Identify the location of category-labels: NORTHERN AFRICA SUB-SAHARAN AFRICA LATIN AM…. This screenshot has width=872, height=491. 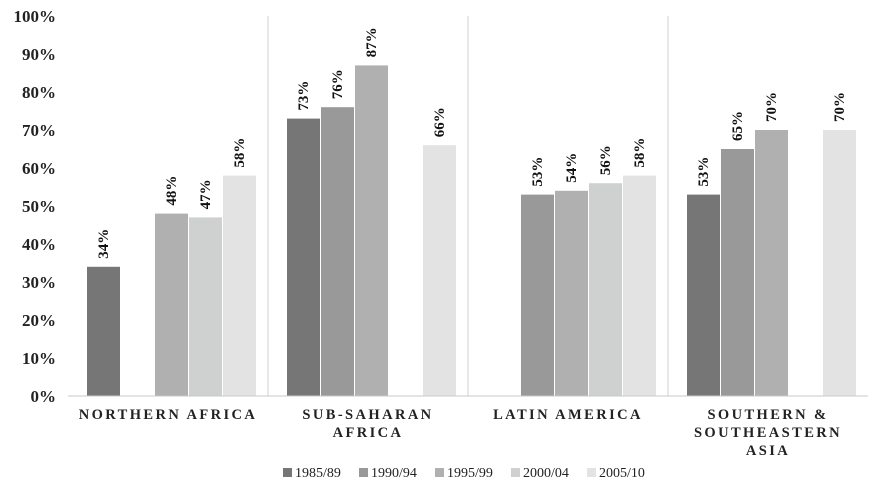
(460, 433).